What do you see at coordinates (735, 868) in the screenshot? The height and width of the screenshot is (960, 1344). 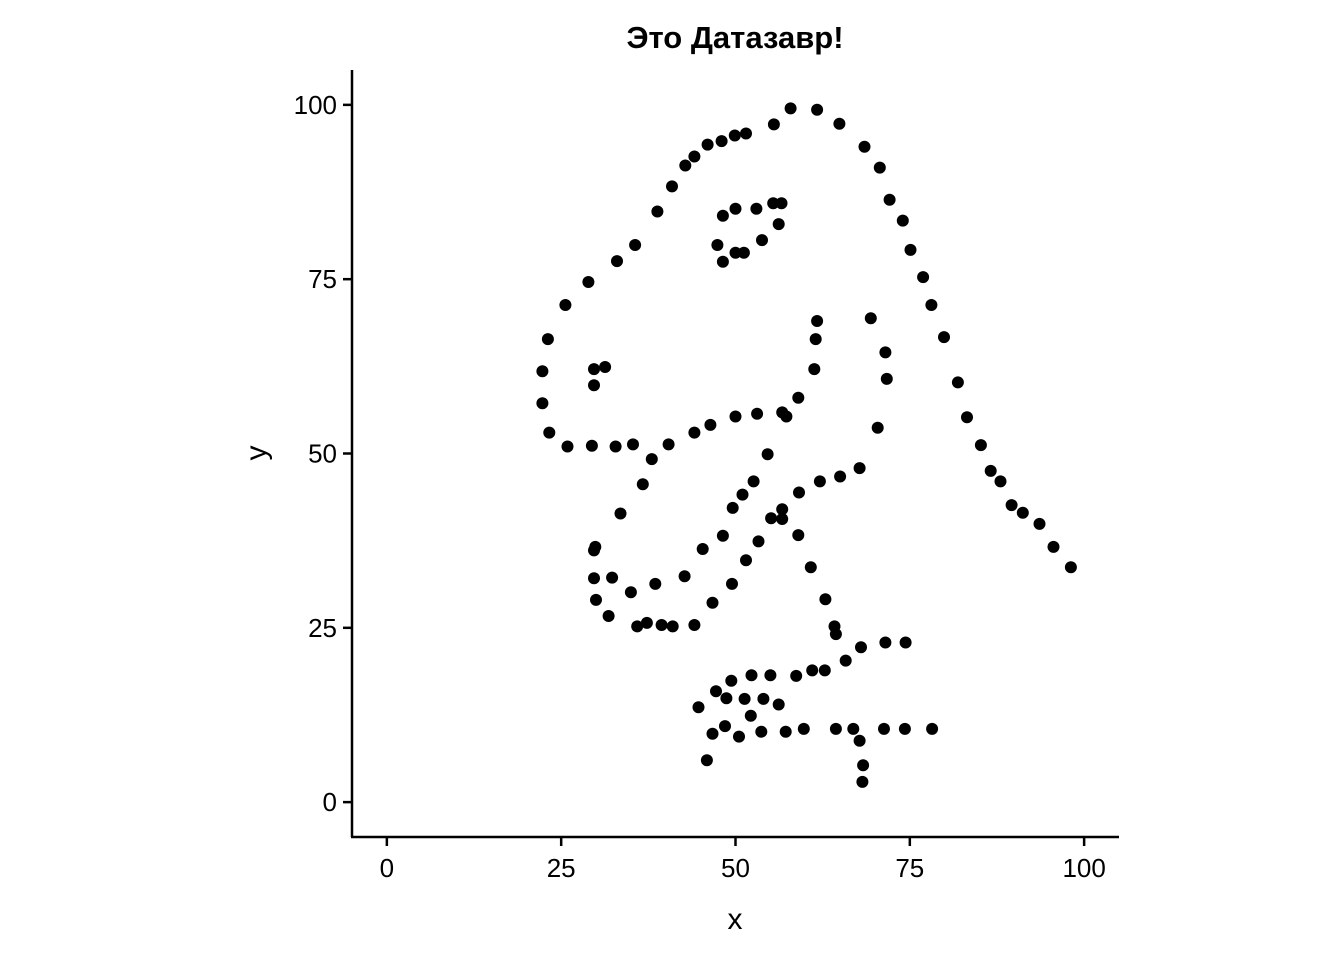 I see `x-tick-label: 50` at bounding box center [735, 868].